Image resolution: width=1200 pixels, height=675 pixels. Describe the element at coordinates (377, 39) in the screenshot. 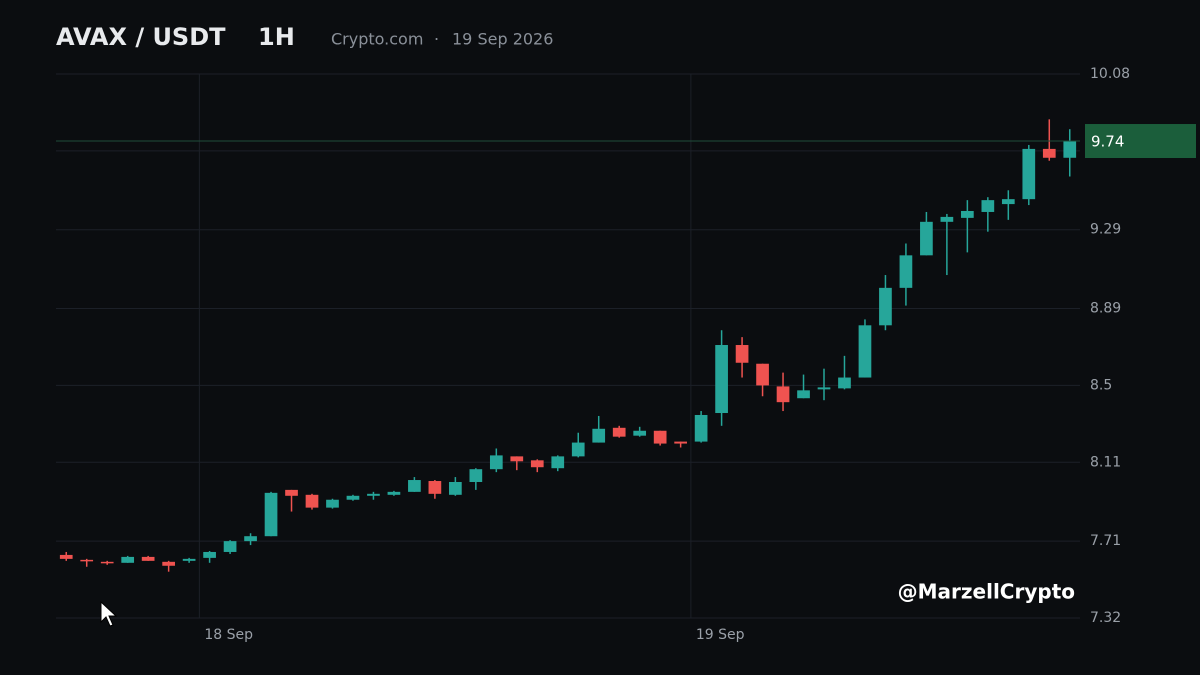

I see `source: Crypto.com` at that location.